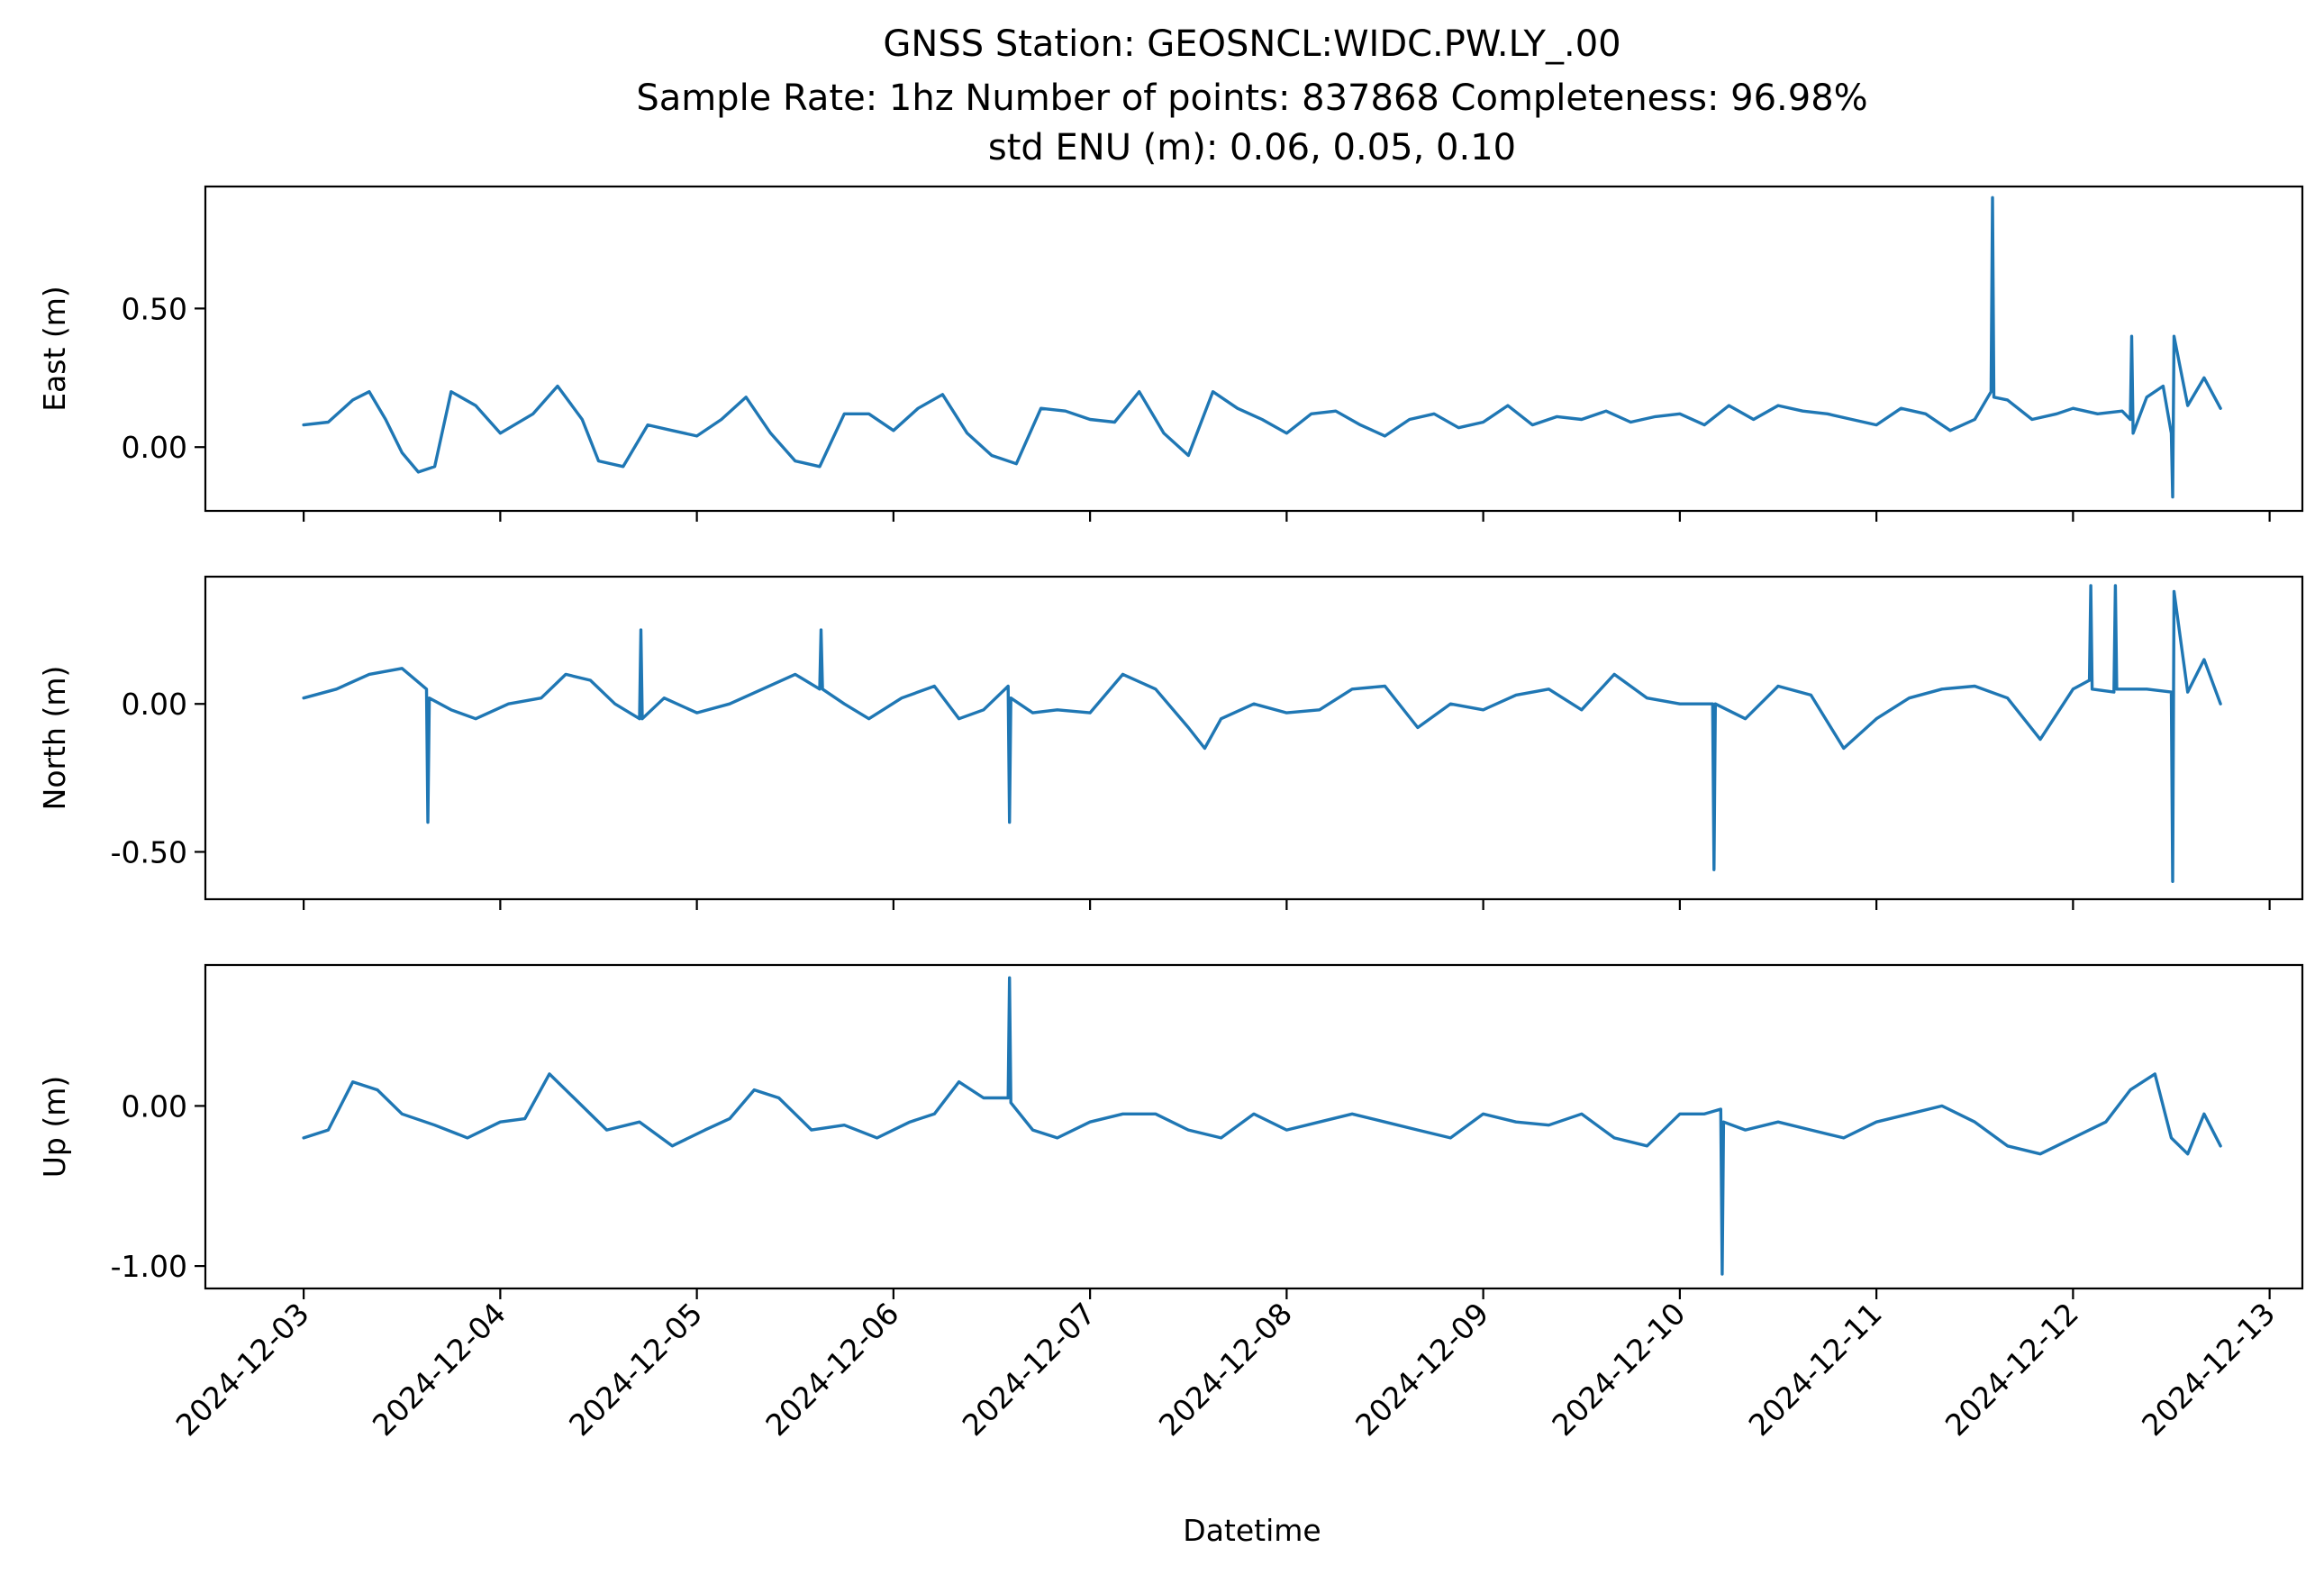 The height and width of the screenshot is (1575, 2324). Describe the element at coordinates (1816, 1369) in the screenshot. I see `x-tick-label: 2024-12-11` at that location.